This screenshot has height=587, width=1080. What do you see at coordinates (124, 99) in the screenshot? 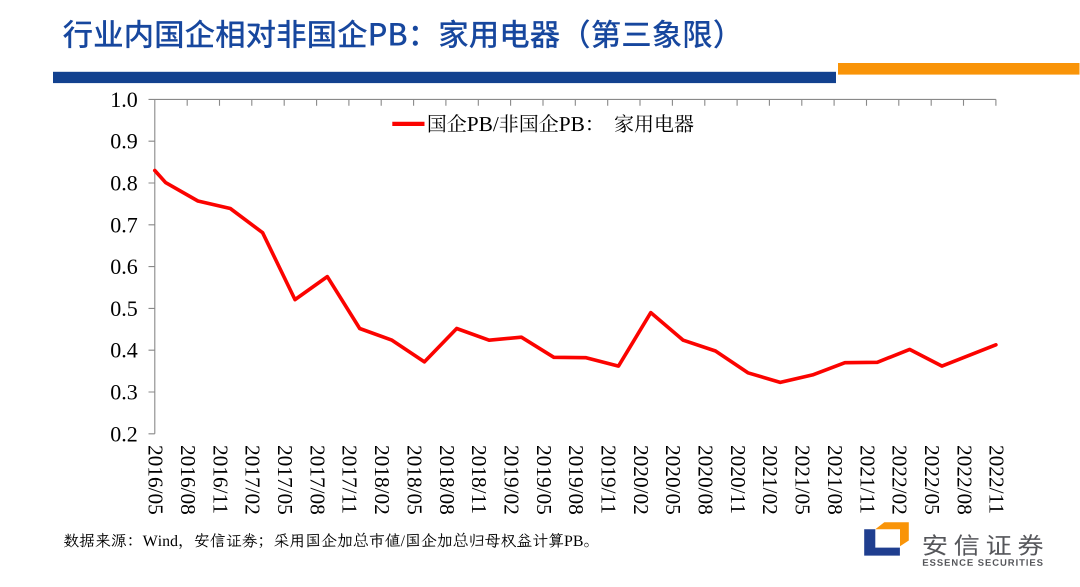
I see `svg-text: 1.0` at bounding box center [124, 99].